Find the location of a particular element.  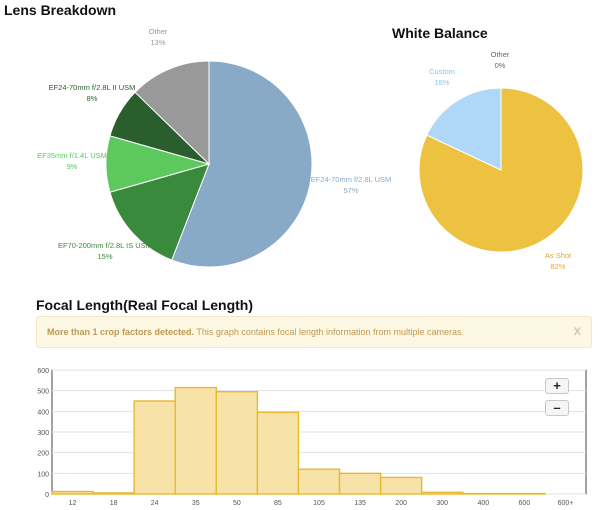

wb-label-custom-name: Custom is located at coordinates (442, 71).